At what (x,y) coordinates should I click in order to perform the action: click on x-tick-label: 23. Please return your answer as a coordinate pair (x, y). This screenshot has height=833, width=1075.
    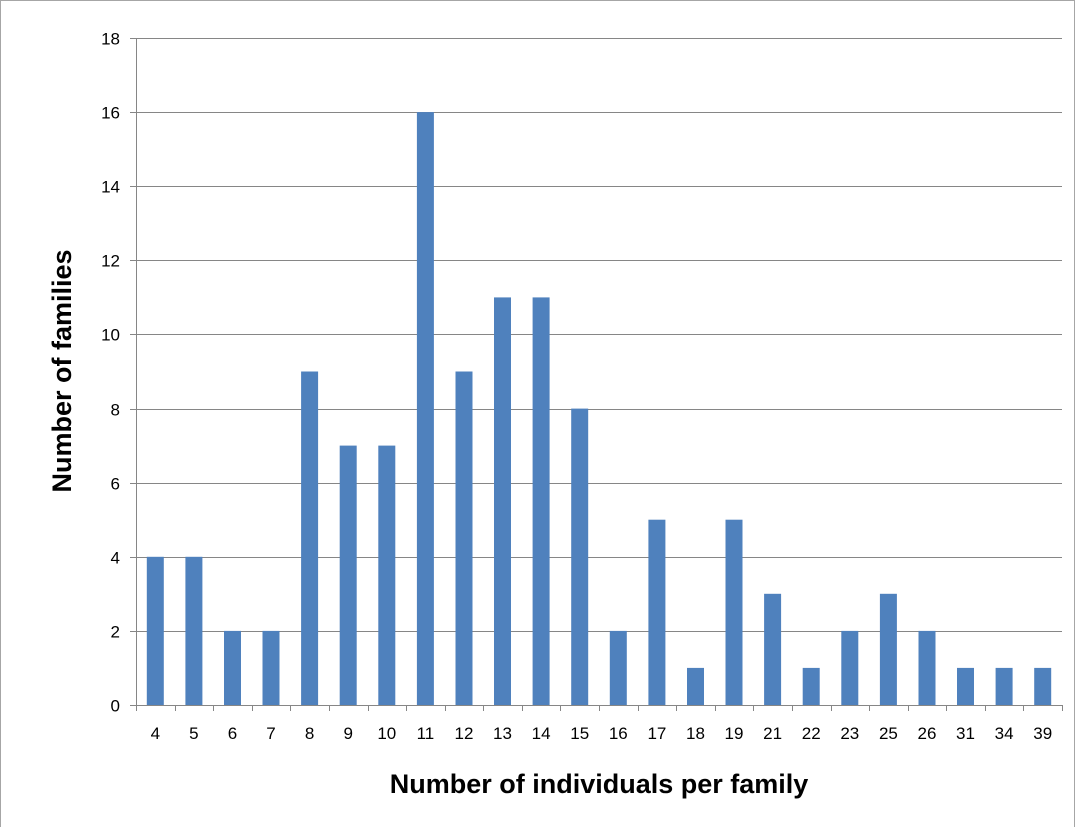
    Looking at the image, I should click on (849, 733).